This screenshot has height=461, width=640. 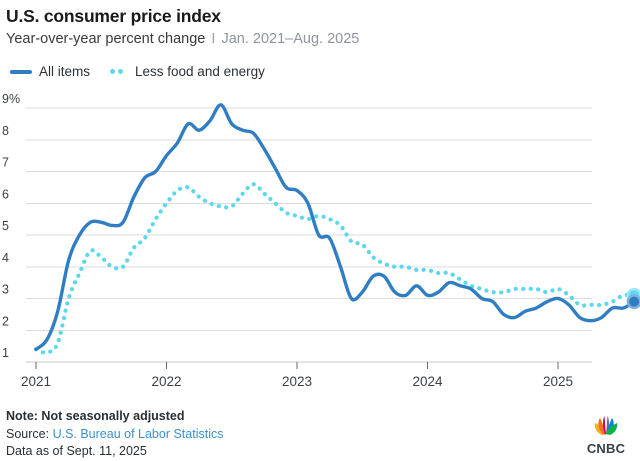 I want to click on footer-source-row: Source: U.S. Bureau of Labor Statistics, so click(x=114, y=435).